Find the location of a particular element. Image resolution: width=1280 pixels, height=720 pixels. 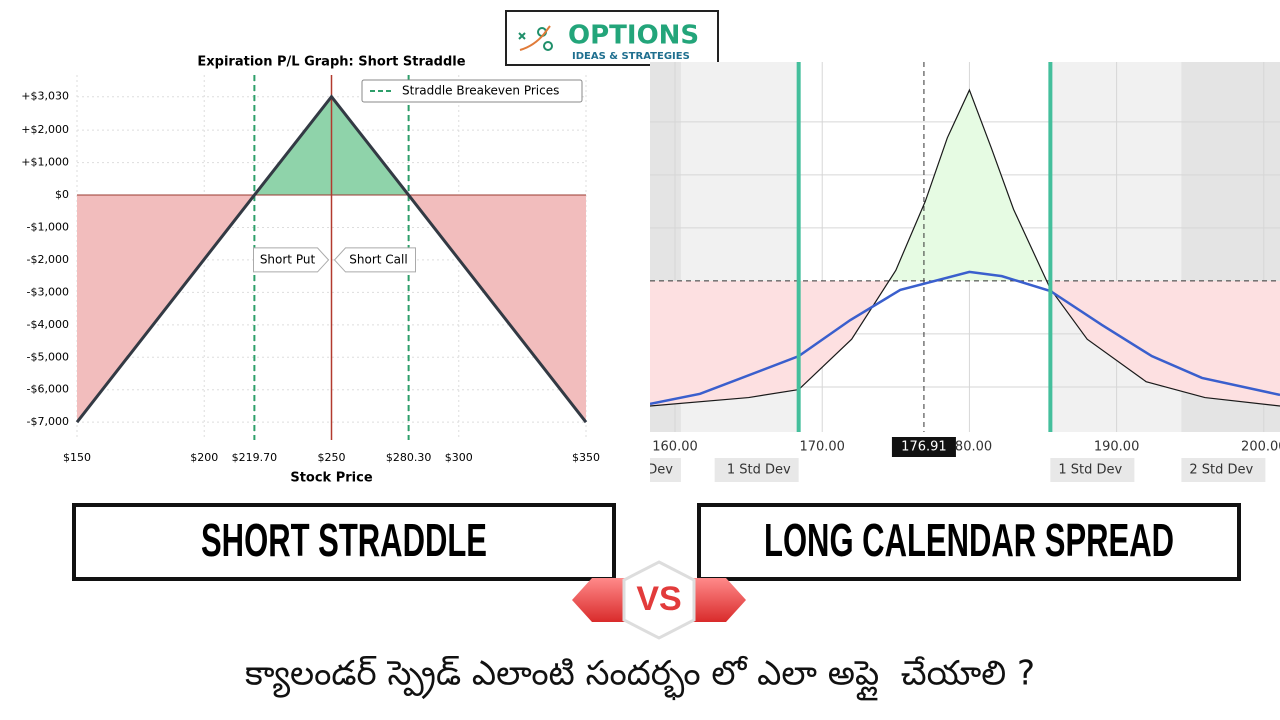

y-tick-label: -$4,000 is located at coordinates (48, 324).